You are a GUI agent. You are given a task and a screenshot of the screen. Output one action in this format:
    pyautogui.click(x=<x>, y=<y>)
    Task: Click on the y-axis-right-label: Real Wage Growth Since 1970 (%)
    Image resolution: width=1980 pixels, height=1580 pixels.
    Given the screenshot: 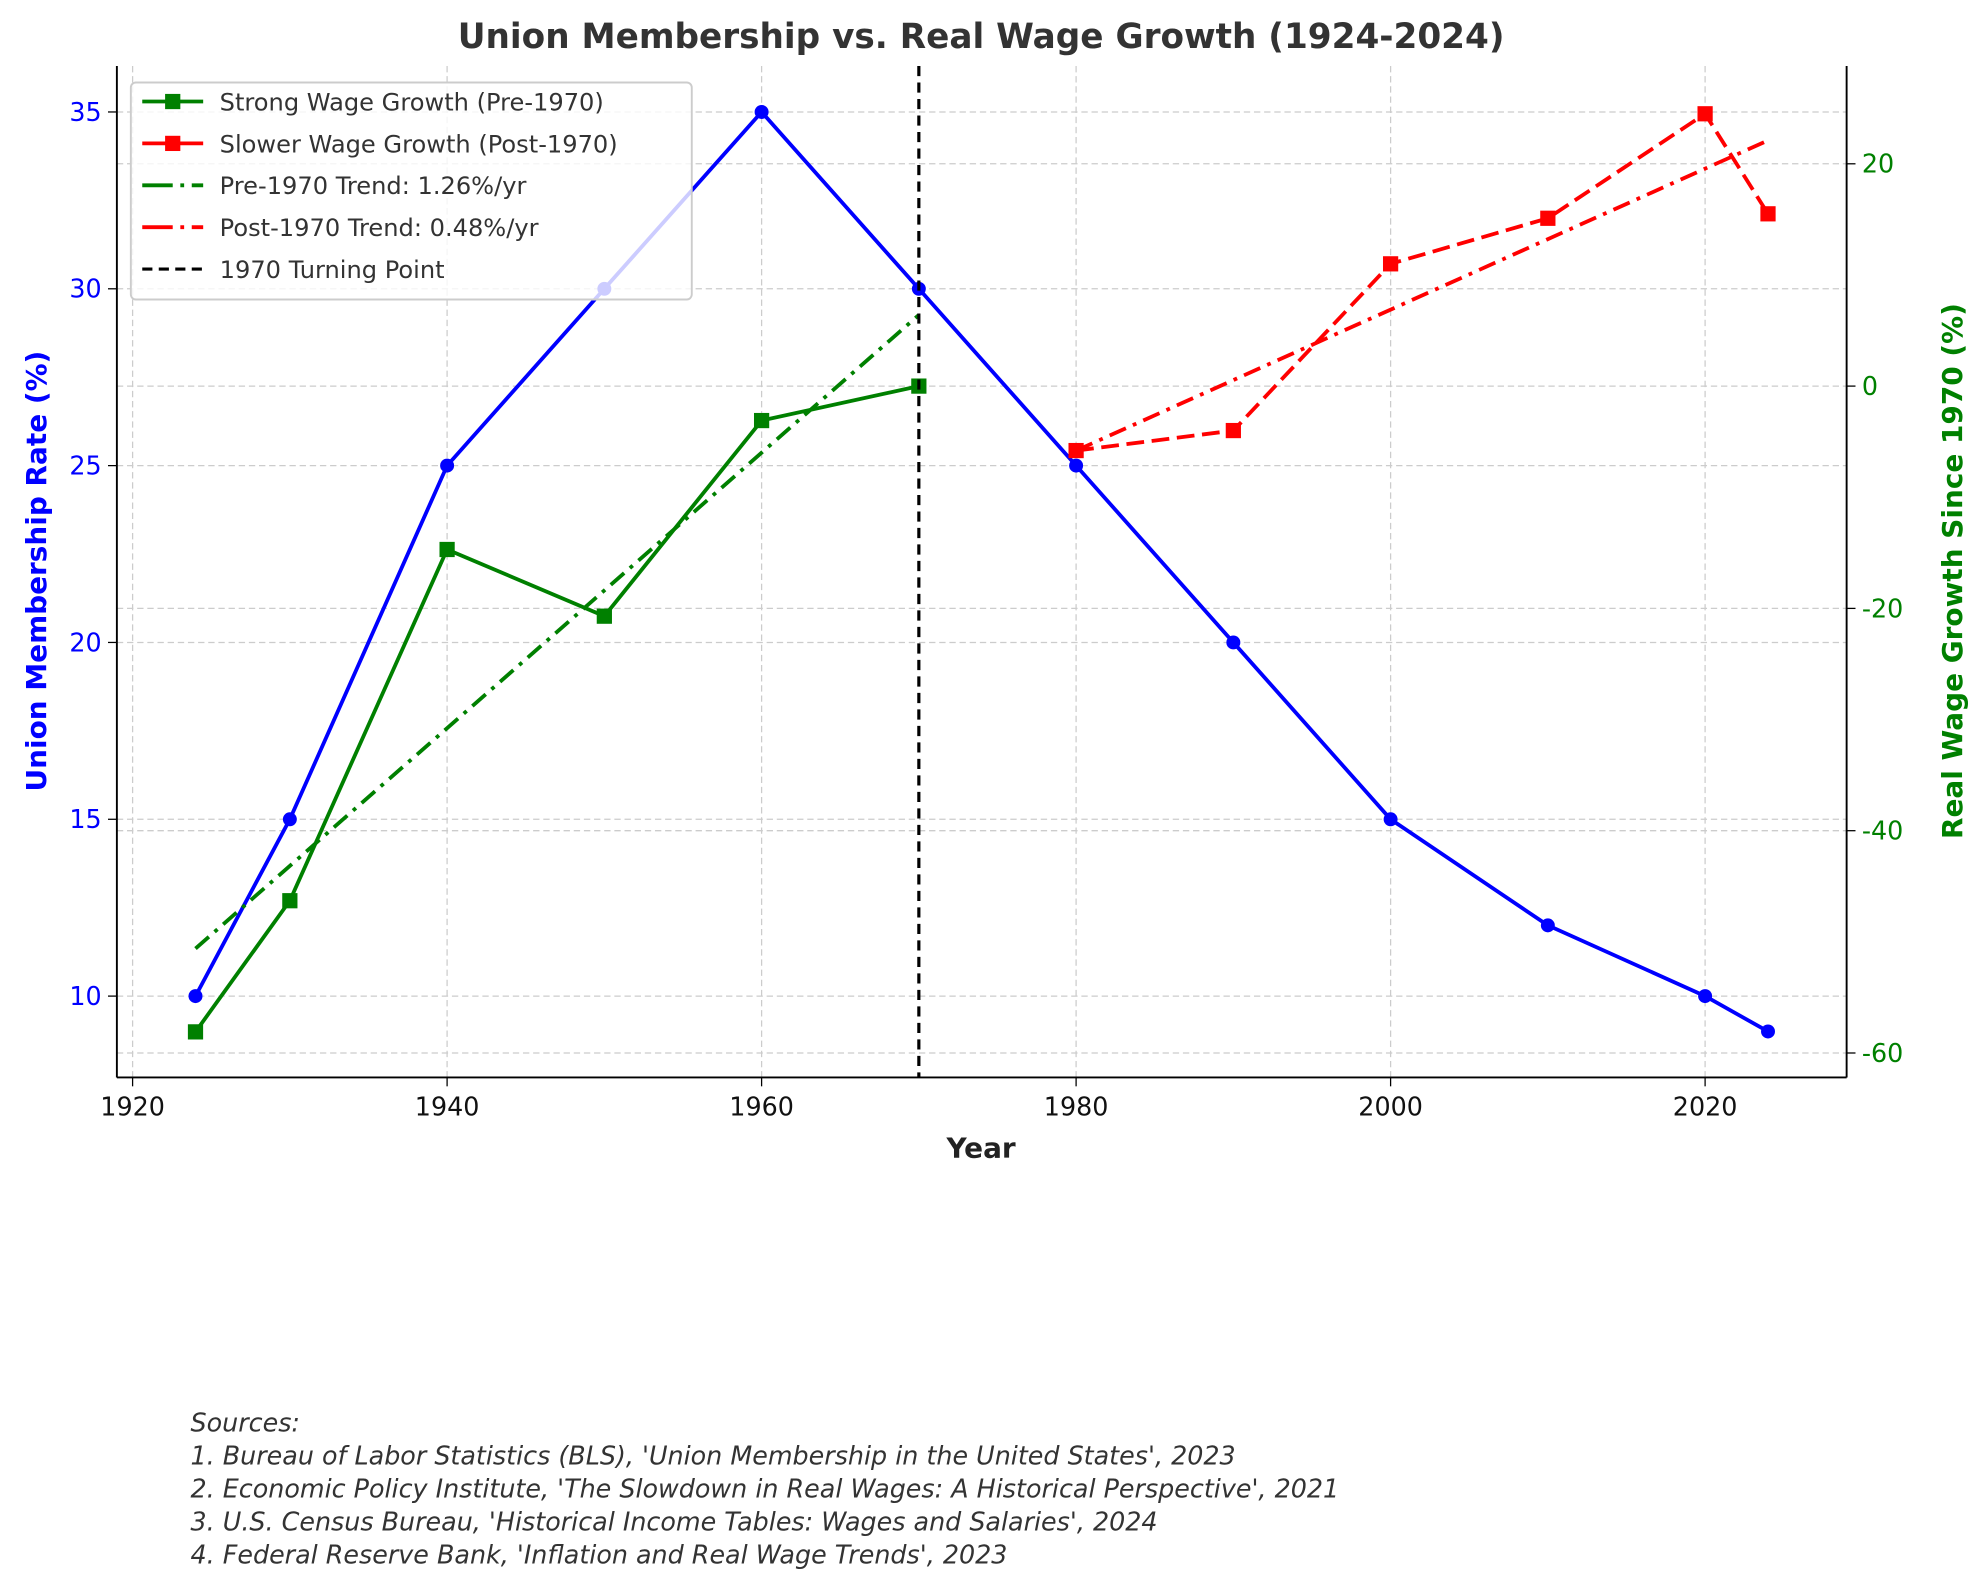 What is the action you would take?
    pyautogui.click(x=1952, y=571)
    